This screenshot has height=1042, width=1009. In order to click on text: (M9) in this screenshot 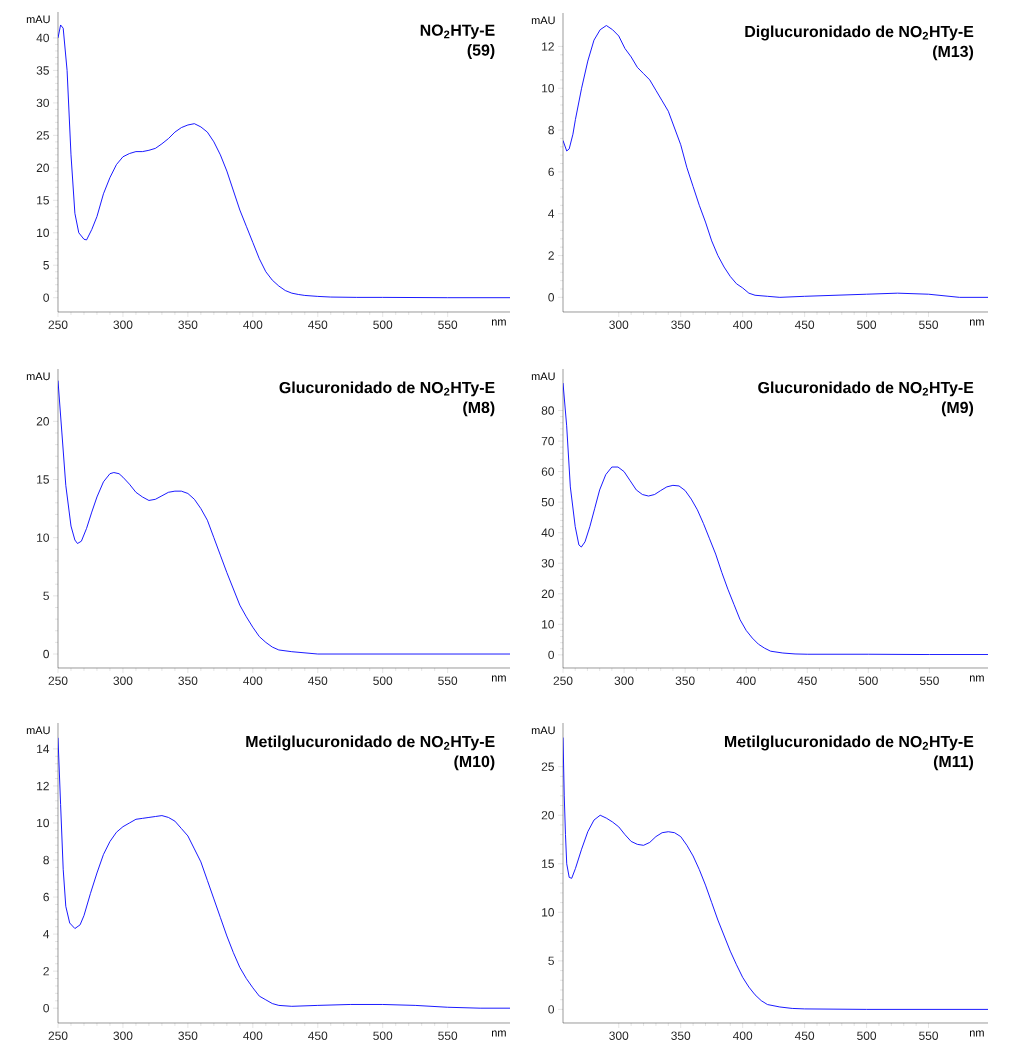, I will do `click(957, 409)`.